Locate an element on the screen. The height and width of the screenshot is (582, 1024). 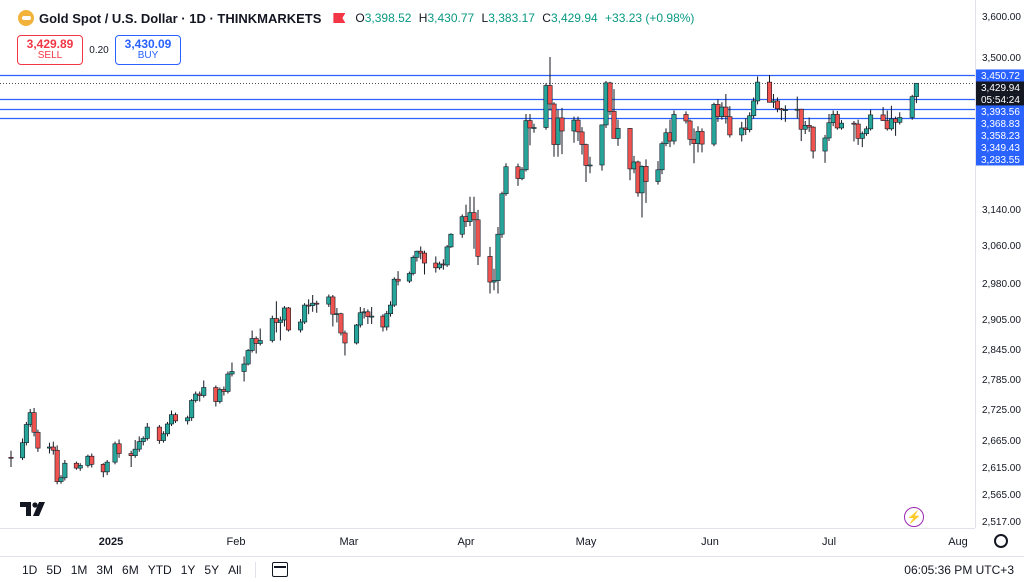
price-label-7: 3,283.55 is located at coordinates (1000, 159).